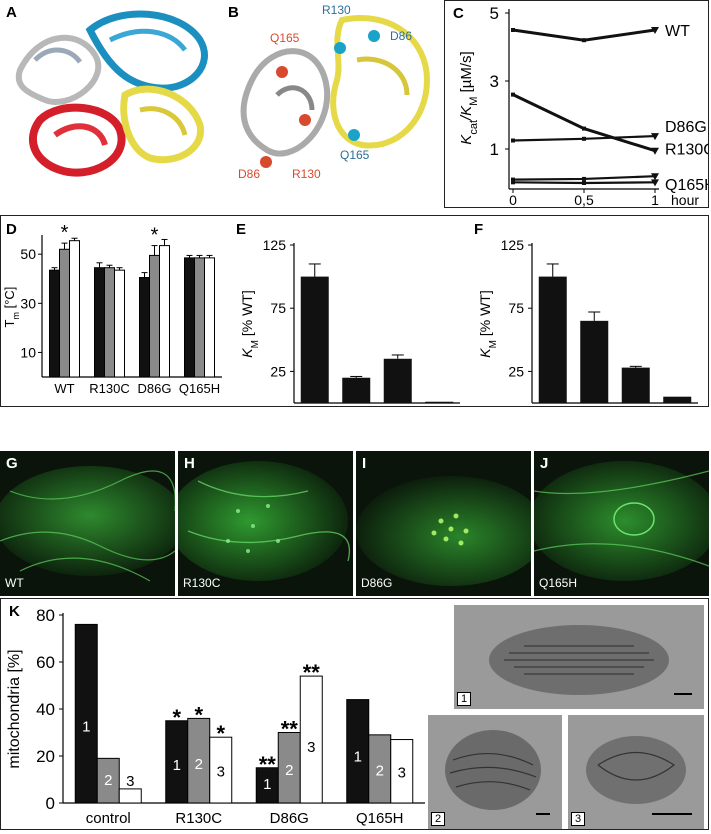  What do you see at coordinates (282, 72) in the screenshot?
I see `residue-q165-red` at bounding box center [282, 72].